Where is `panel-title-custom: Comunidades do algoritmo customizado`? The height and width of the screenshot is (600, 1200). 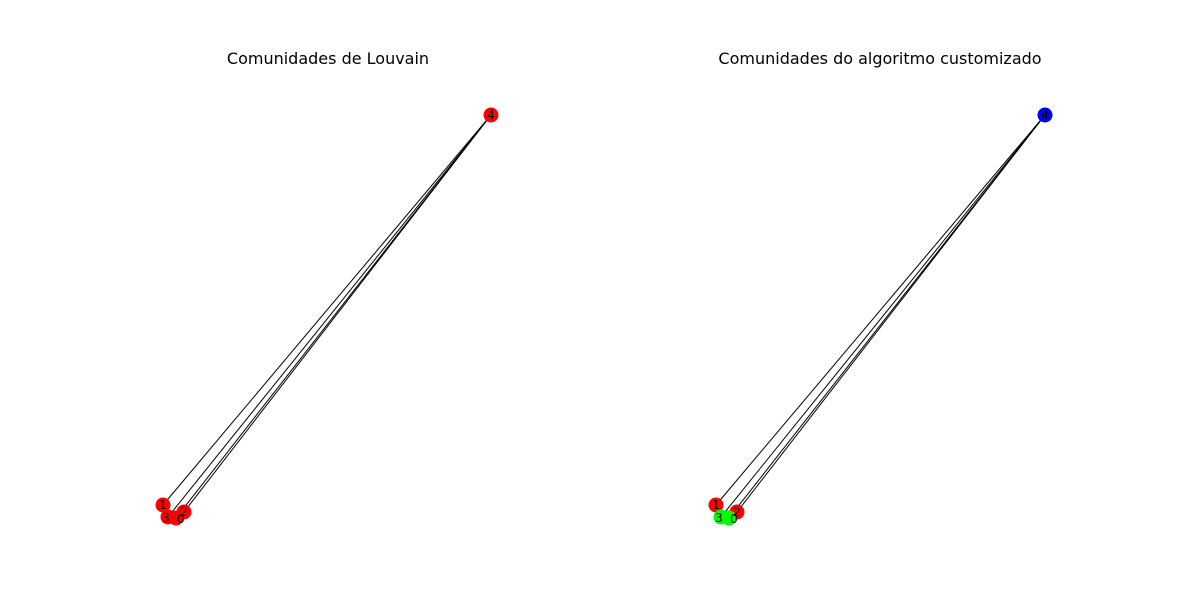 panel-title-custom: Comunidades do algoritmo customizado is located at coordinates (880, 58).